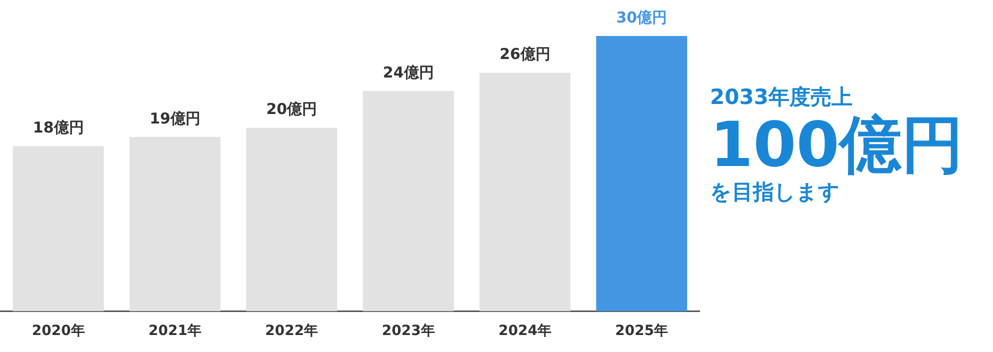 Image resolution: width=993 pixels, height=352 pixels. I want to click on data-label: 30億円, so click(642, 17).